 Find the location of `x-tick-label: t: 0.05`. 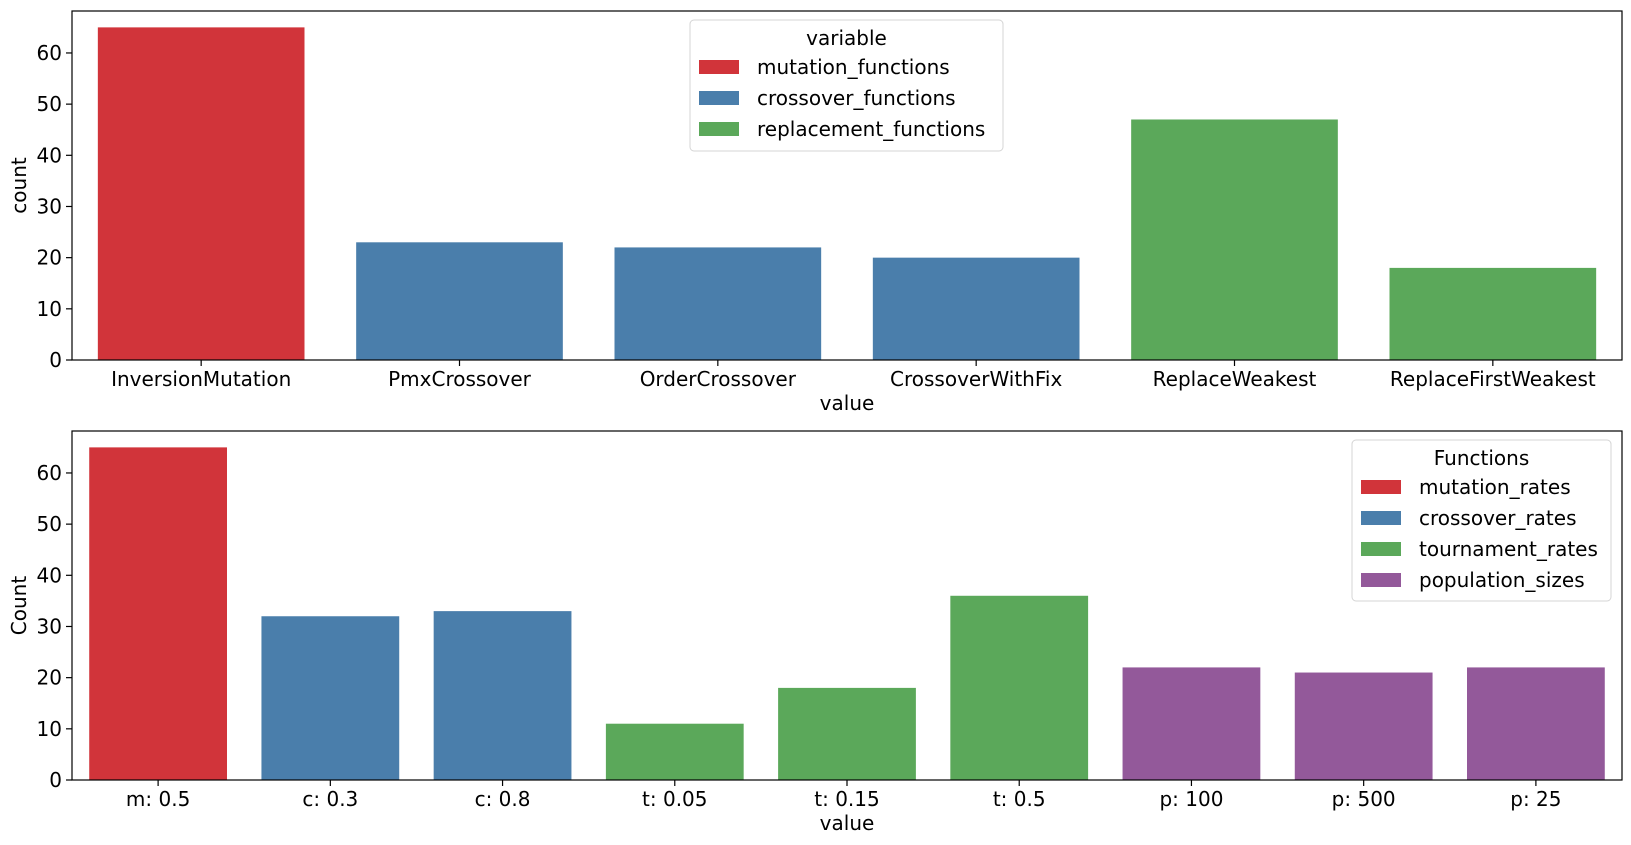

x-tick-label: t: 0.05 is located at coordinates (674, 799).